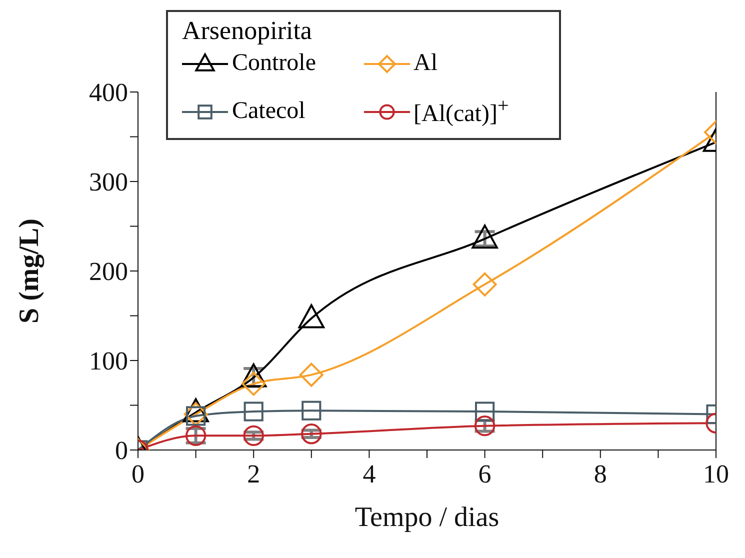  I want to click on y-tick-label: 400, so click(108, 93).